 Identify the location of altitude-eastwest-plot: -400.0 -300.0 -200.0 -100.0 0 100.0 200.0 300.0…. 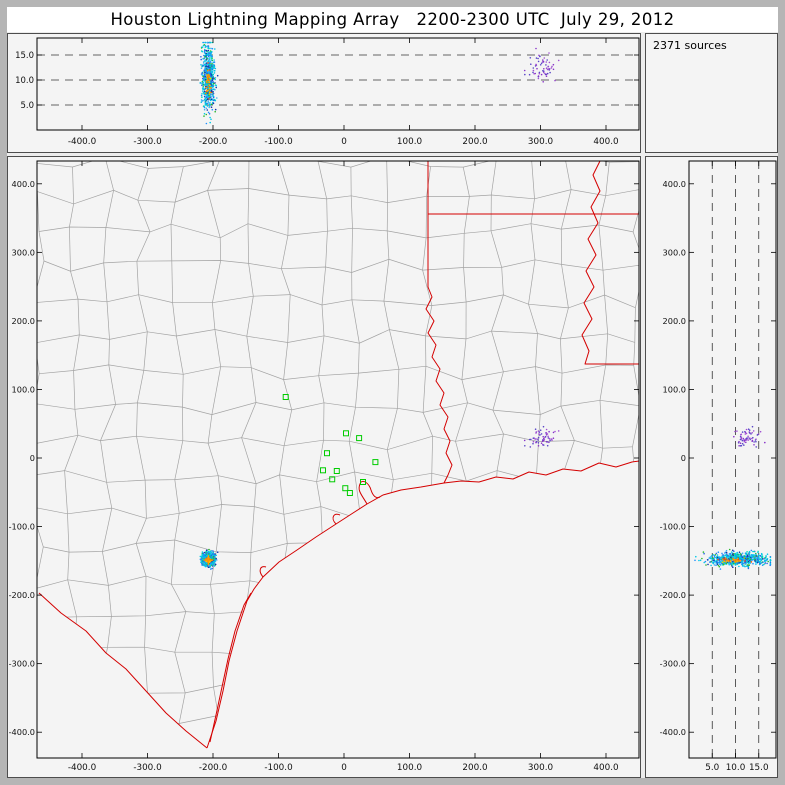
(327, 92).